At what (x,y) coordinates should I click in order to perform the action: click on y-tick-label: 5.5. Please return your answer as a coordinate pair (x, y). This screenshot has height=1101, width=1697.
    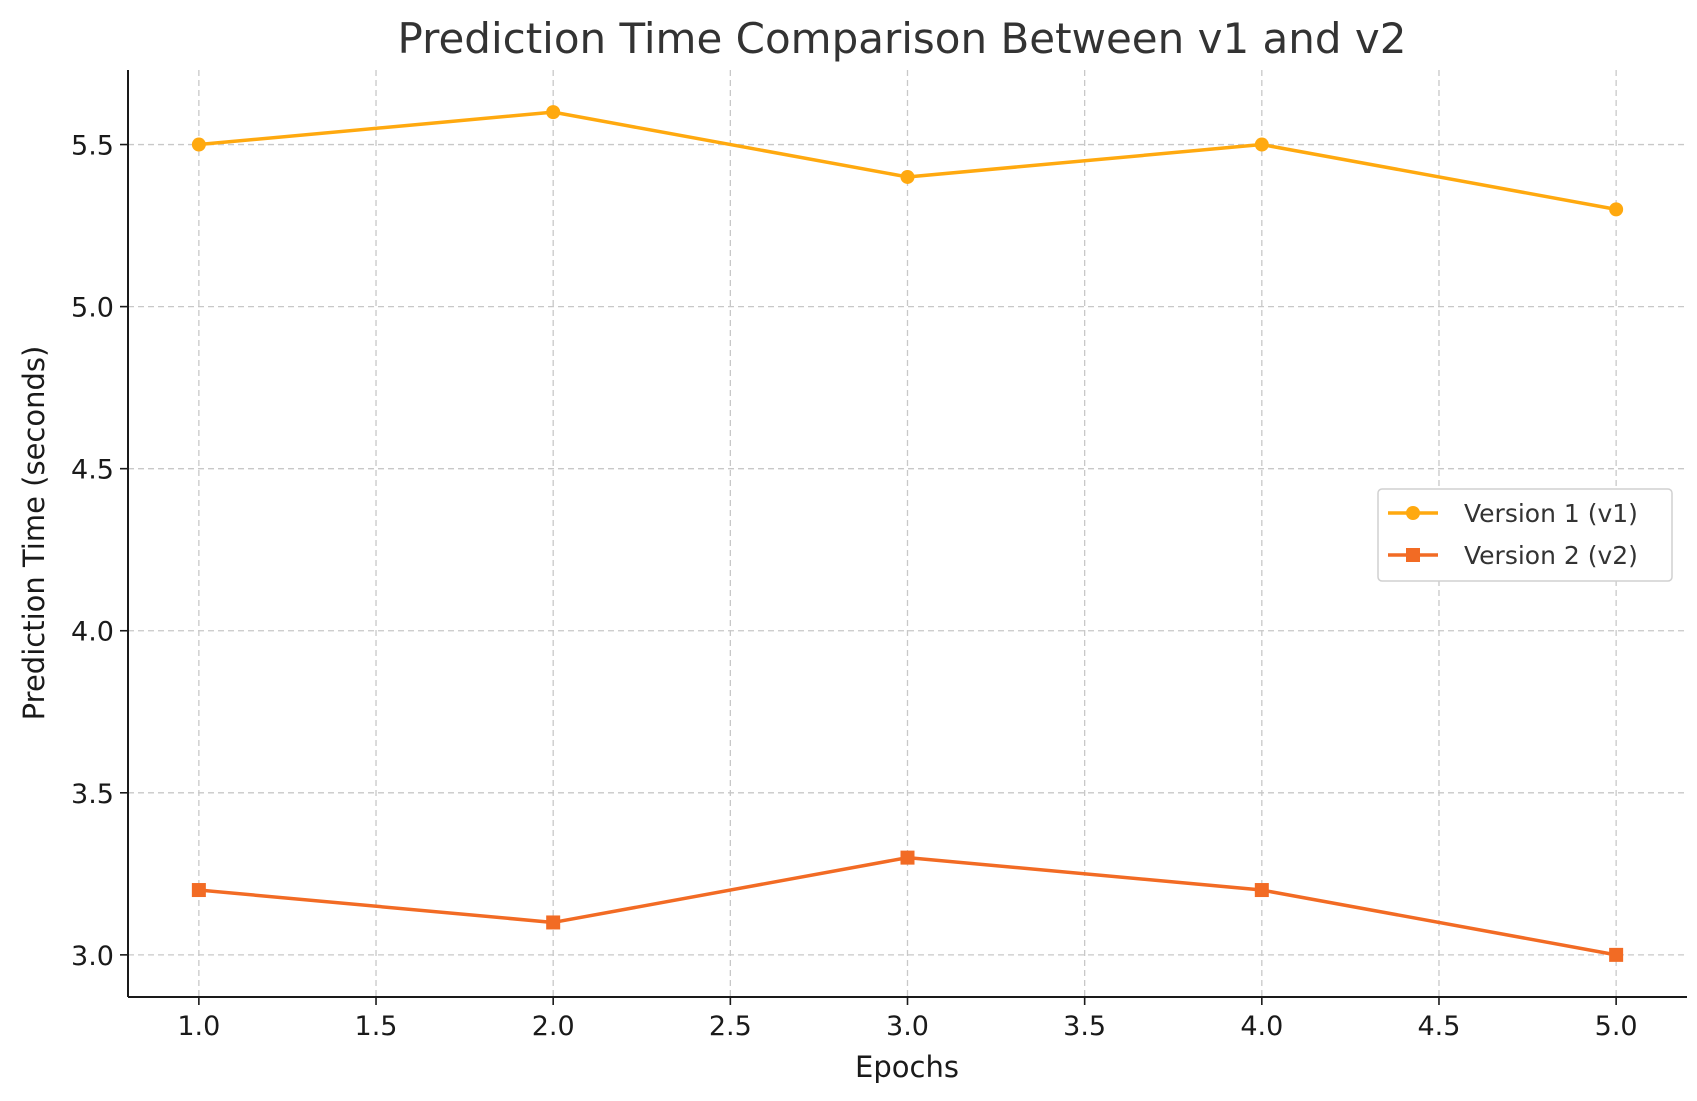
    Looking at the image, I should click on (92, 146).